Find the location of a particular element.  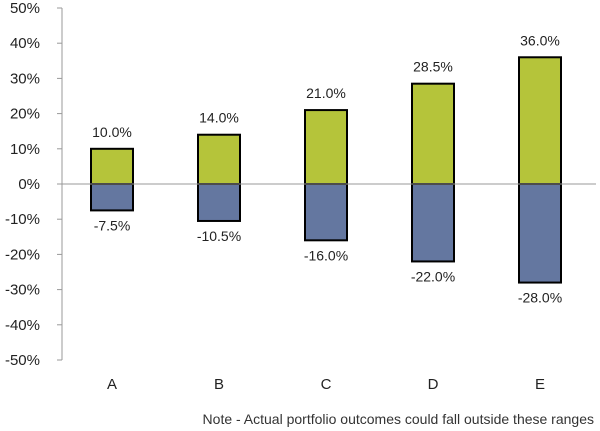

y-tick-label: -20% is located at coordinates (22, 254).